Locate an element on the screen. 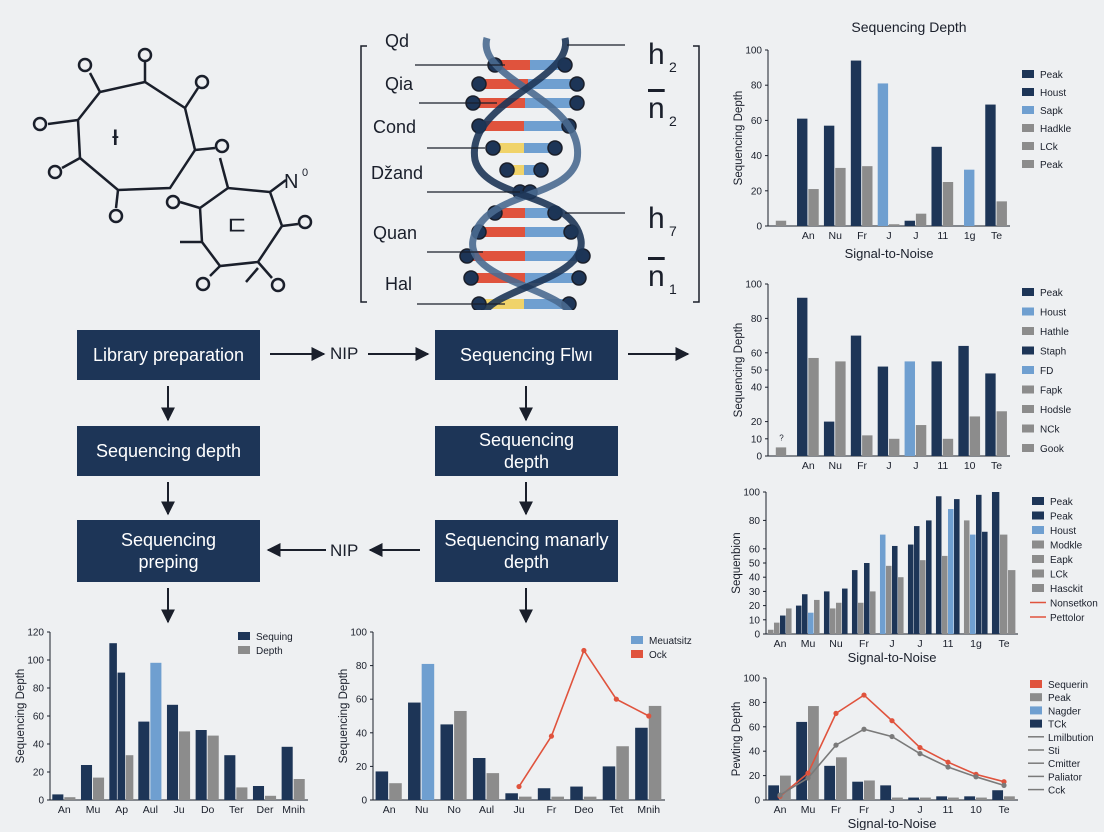 The height and width of the screenshot is (832, 1104). legend-label: Peak is located at coordinates (1052, 75).